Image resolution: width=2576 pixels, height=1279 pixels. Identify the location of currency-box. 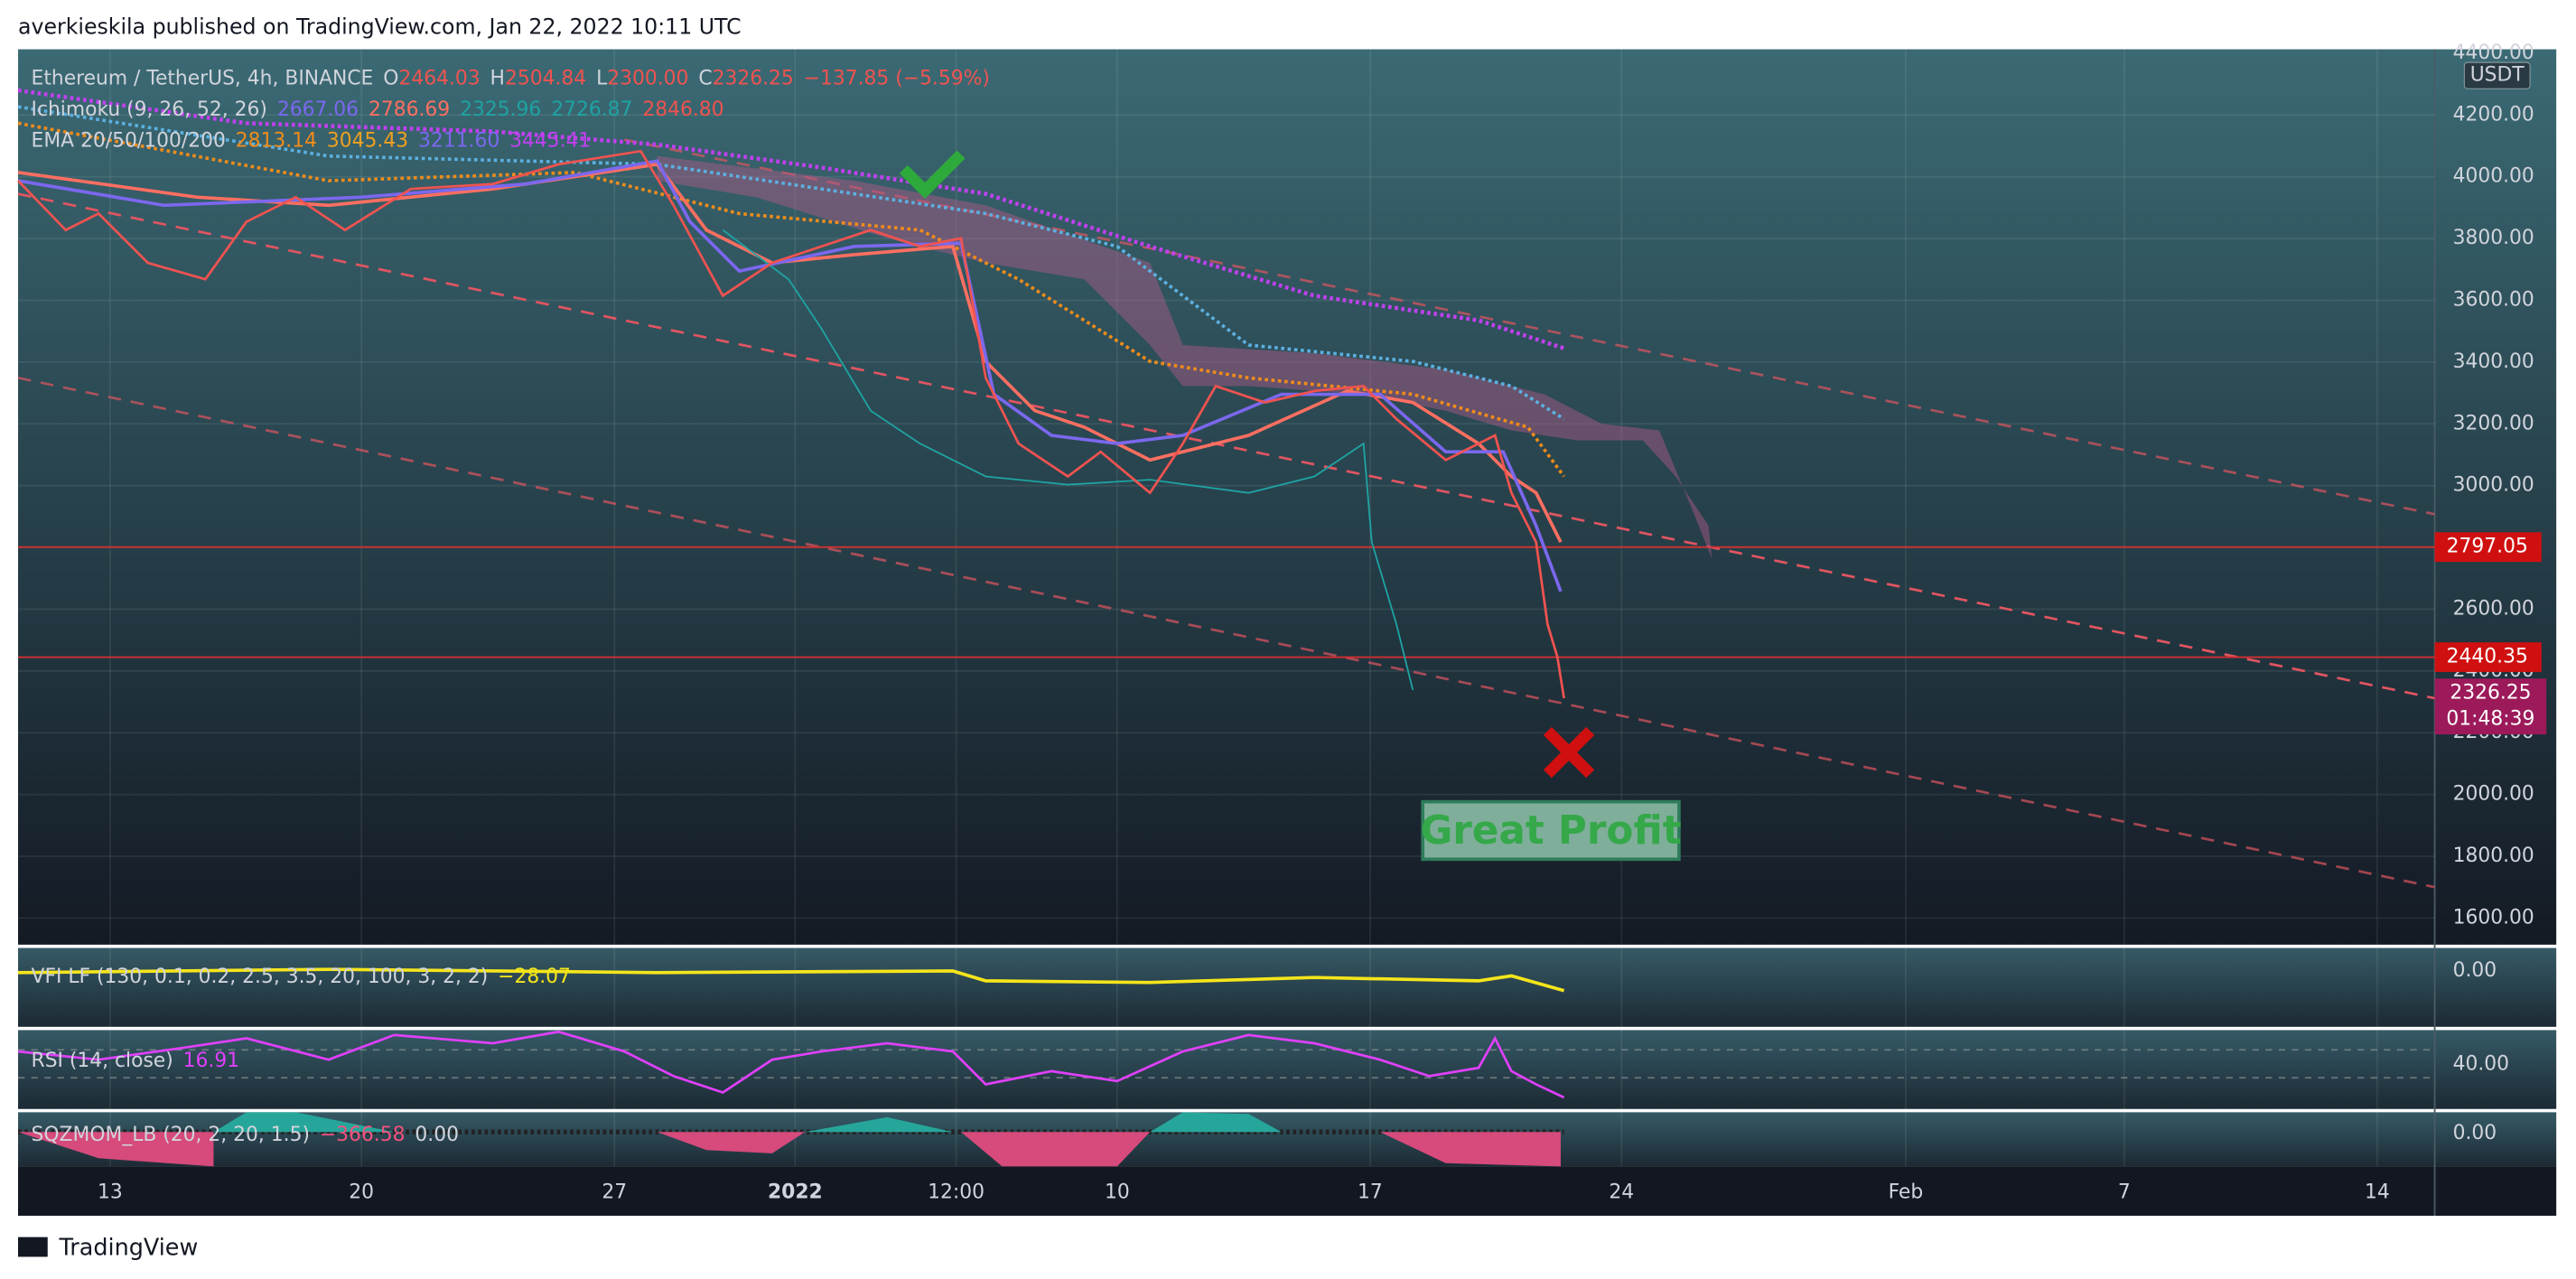
(2497, 75).